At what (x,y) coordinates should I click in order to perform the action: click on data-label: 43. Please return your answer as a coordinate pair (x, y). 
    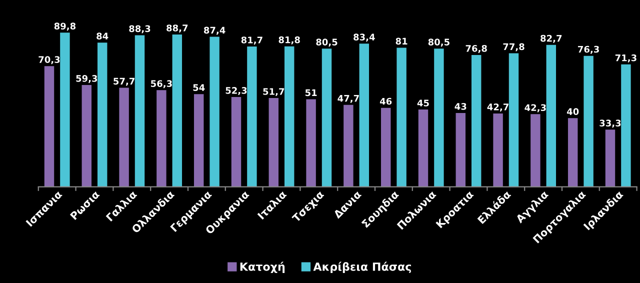
    Looking at the image, I should click on (460, 106).